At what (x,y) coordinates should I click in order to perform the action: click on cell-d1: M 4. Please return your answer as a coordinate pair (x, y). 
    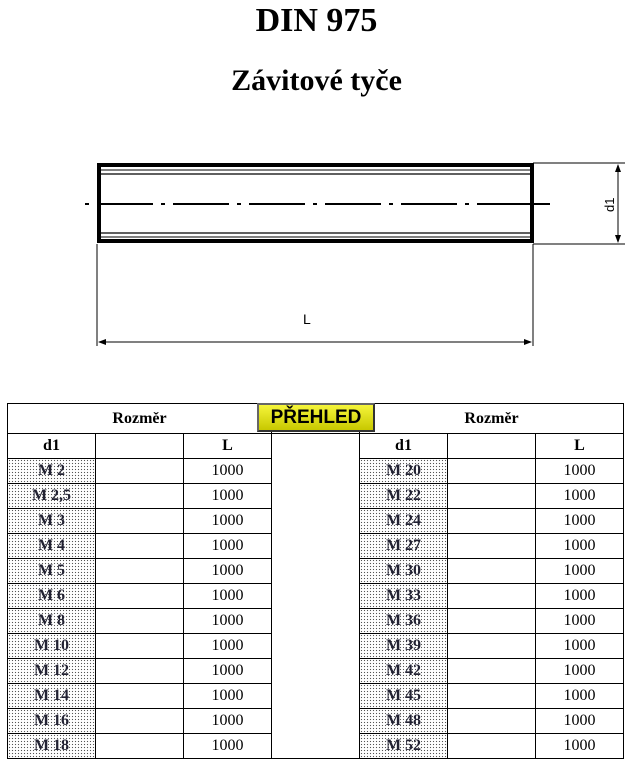
    Looking at the image, I should click on (51, 546).